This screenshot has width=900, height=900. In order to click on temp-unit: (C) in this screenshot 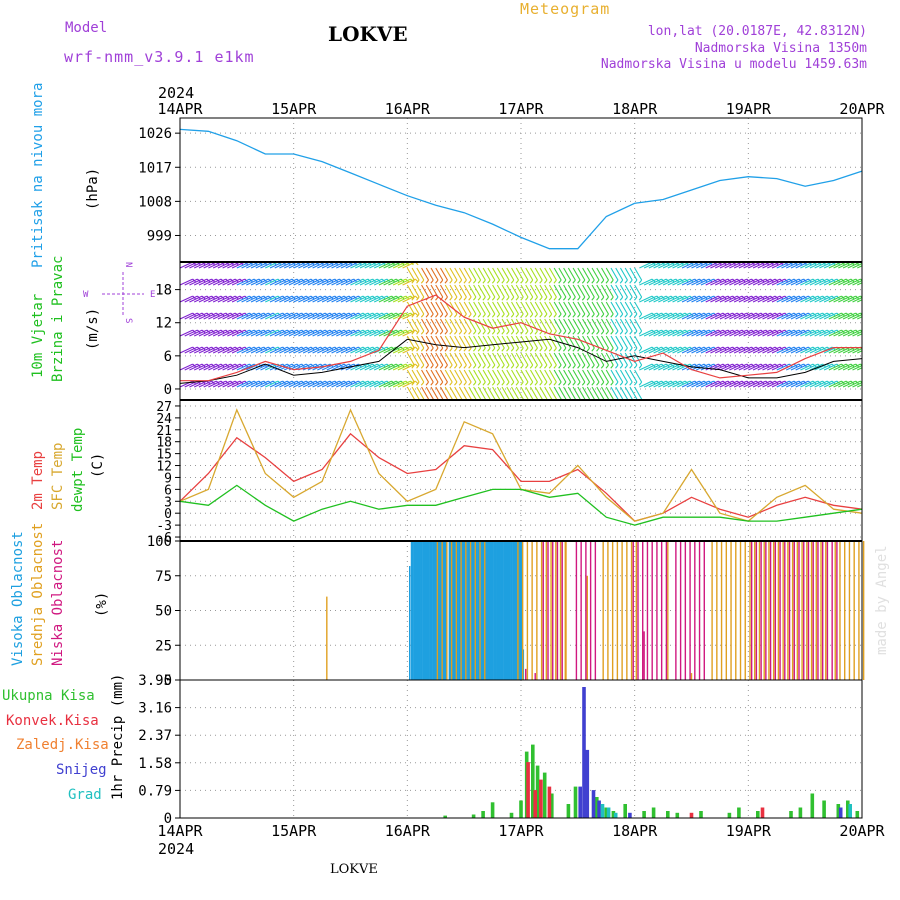, I will do `click(98, 465)`.